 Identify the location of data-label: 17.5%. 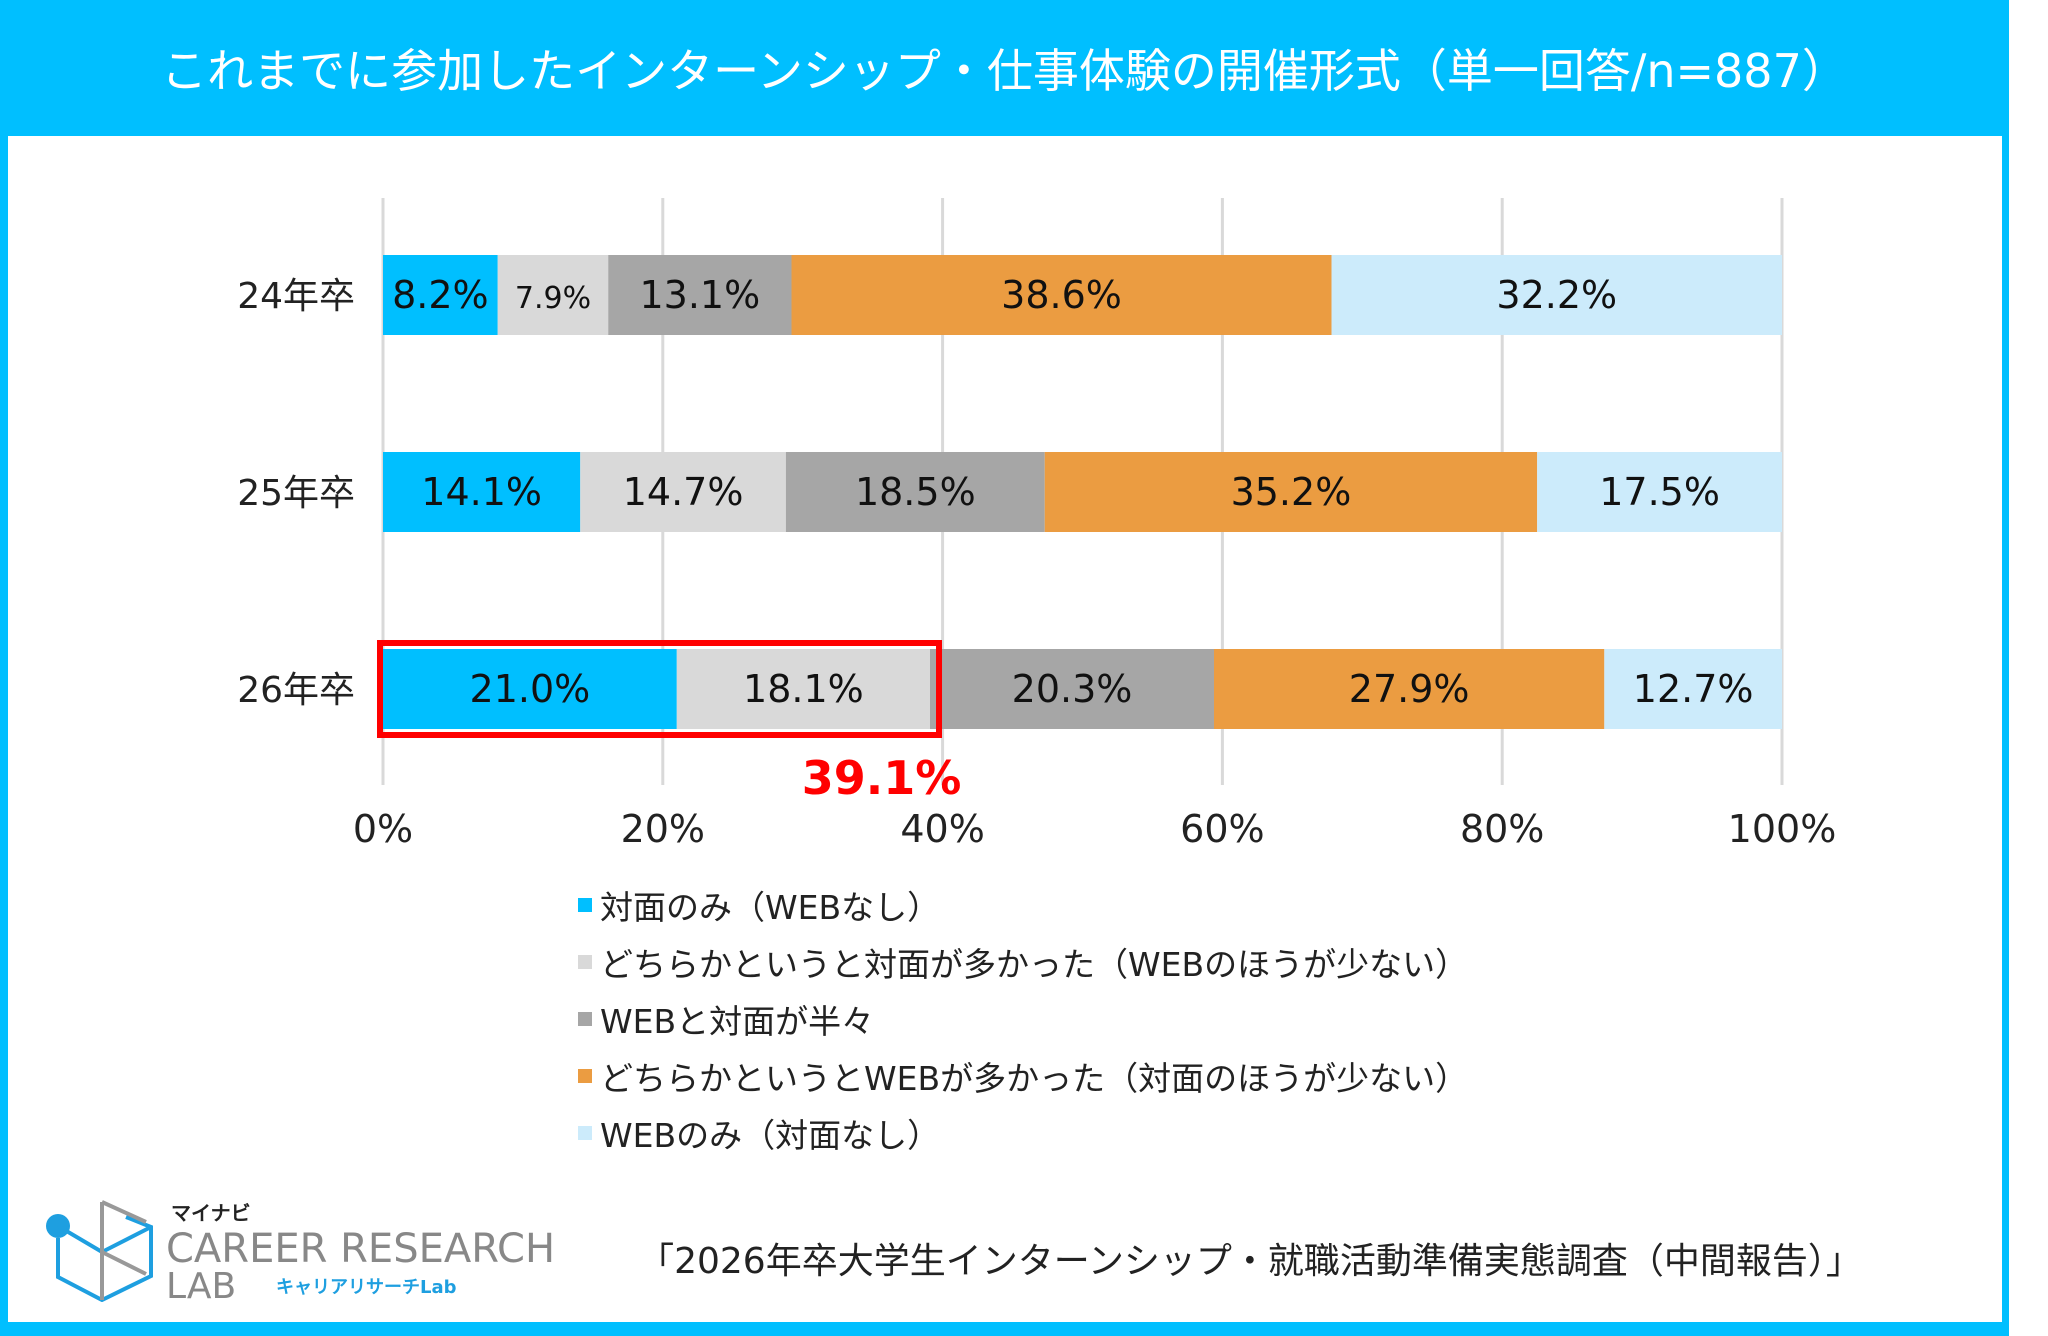
(1659, 492).